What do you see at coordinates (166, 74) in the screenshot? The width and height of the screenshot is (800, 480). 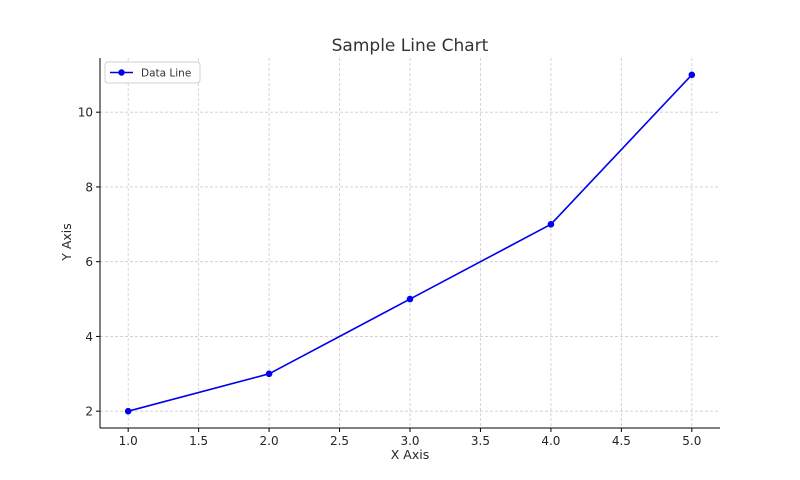 I see `legend-series-label: Data Line` at bounding box center [166, 74].